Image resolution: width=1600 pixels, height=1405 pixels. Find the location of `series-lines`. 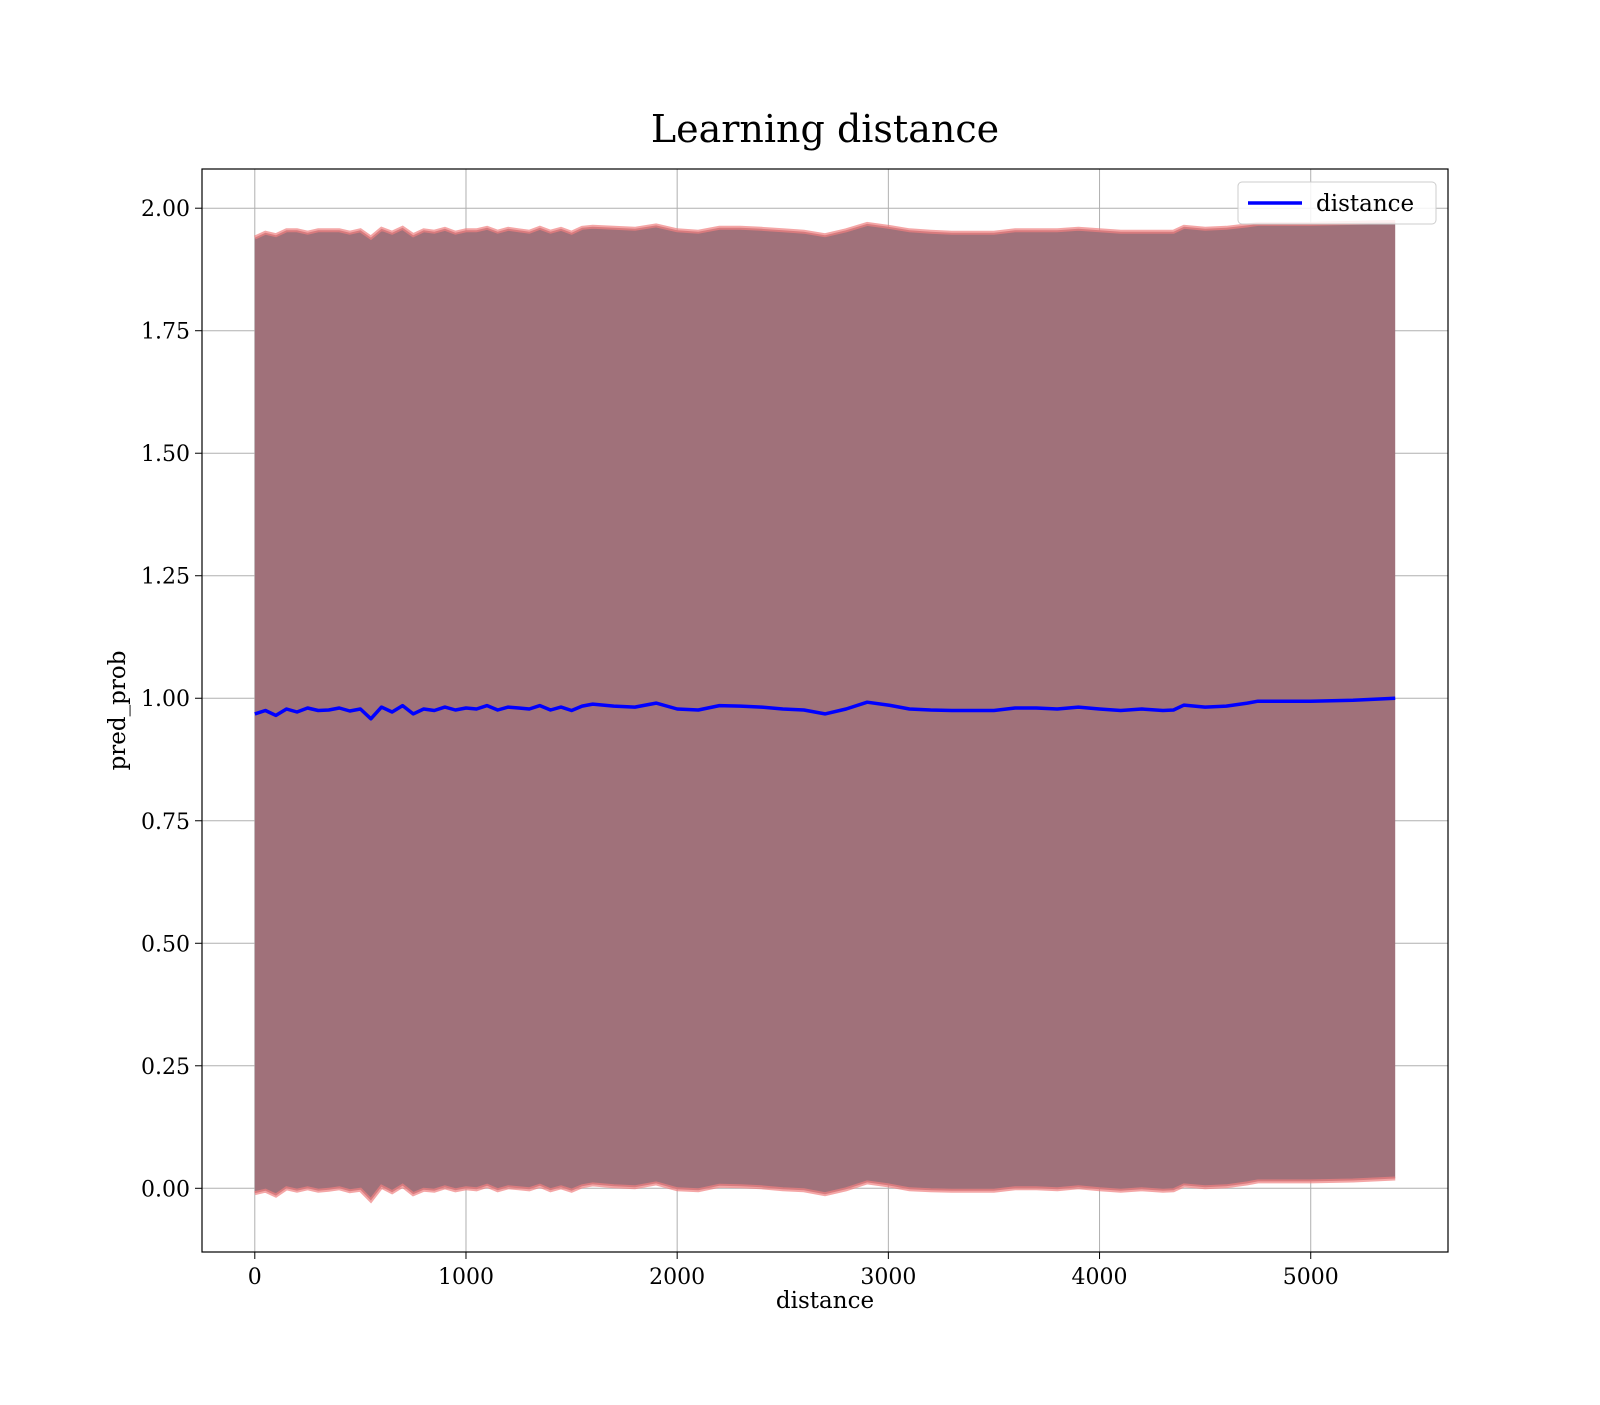

series-lines is located at coordinates (825, 708).